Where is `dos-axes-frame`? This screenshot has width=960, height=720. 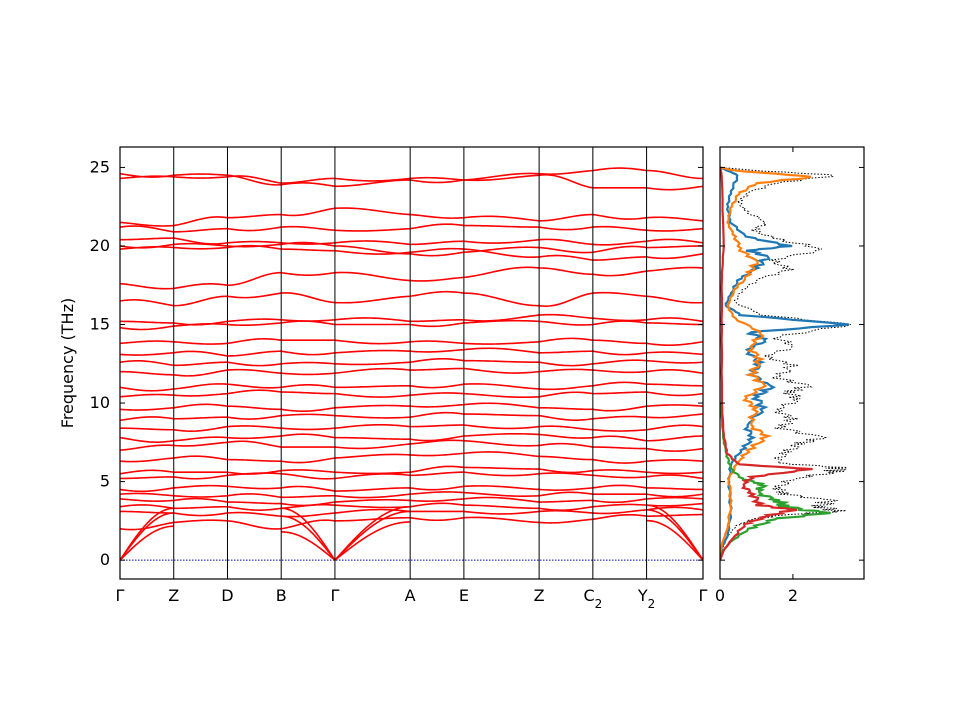
dos-axes-frame is located at coordinates (792, 363).